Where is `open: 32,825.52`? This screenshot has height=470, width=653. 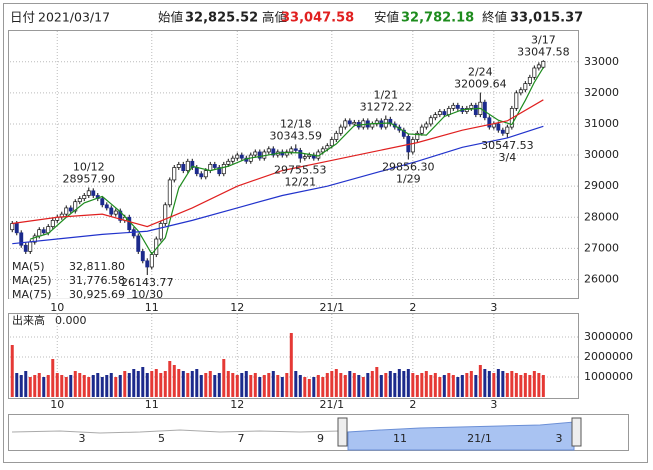 open: 32,825.52 is located at coordinates (221, 18).